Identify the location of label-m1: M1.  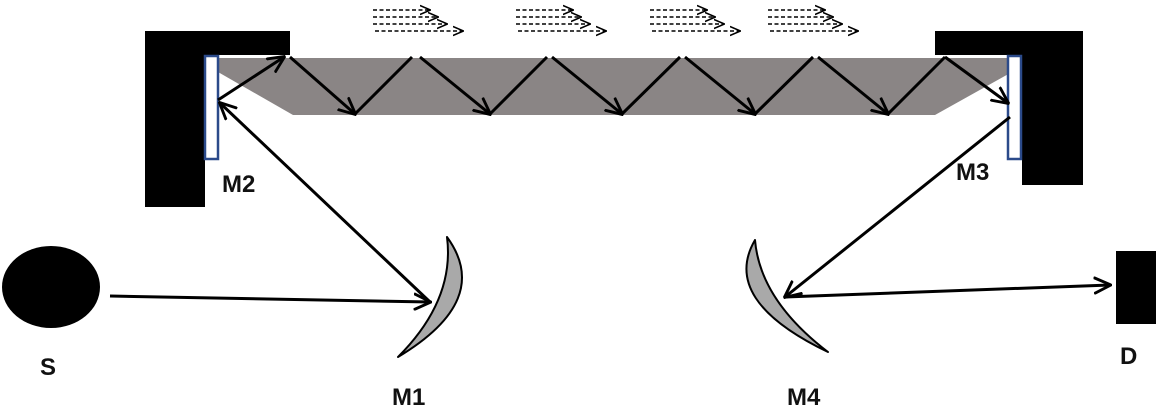
(408, 397).